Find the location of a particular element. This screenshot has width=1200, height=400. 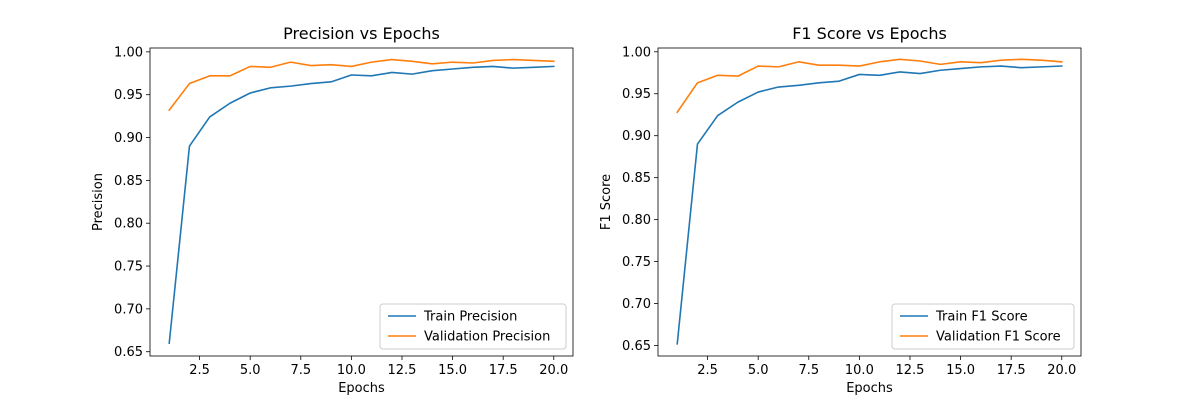

y-axis-label: Precision is located at coordinates (98, 202).